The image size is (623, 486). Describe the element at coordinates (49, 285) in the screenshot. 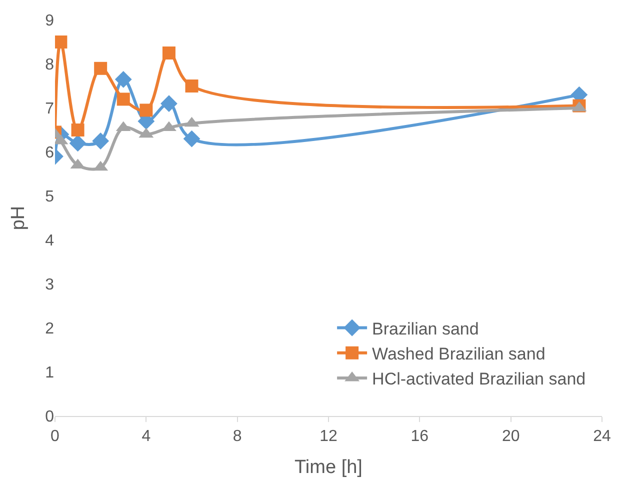

I see `y-tick-label: 3` at that location.